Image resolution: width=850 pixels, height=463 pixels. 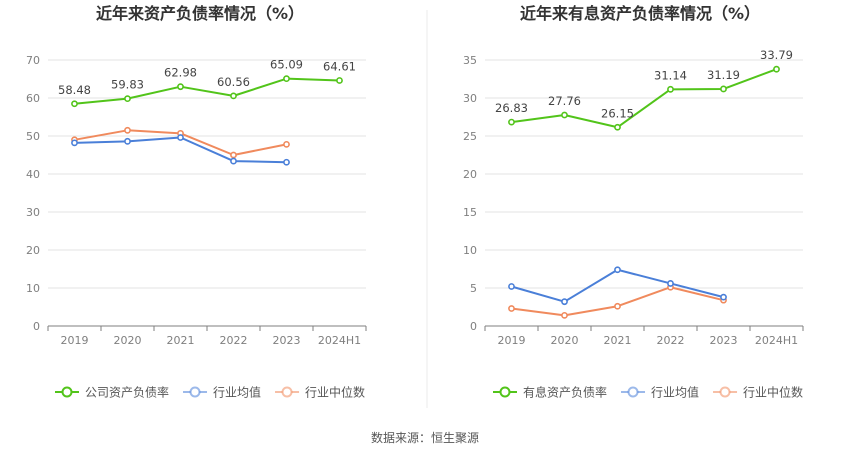 I want to click on chart2-ytick-label: 5, so click(x=473, y=288).